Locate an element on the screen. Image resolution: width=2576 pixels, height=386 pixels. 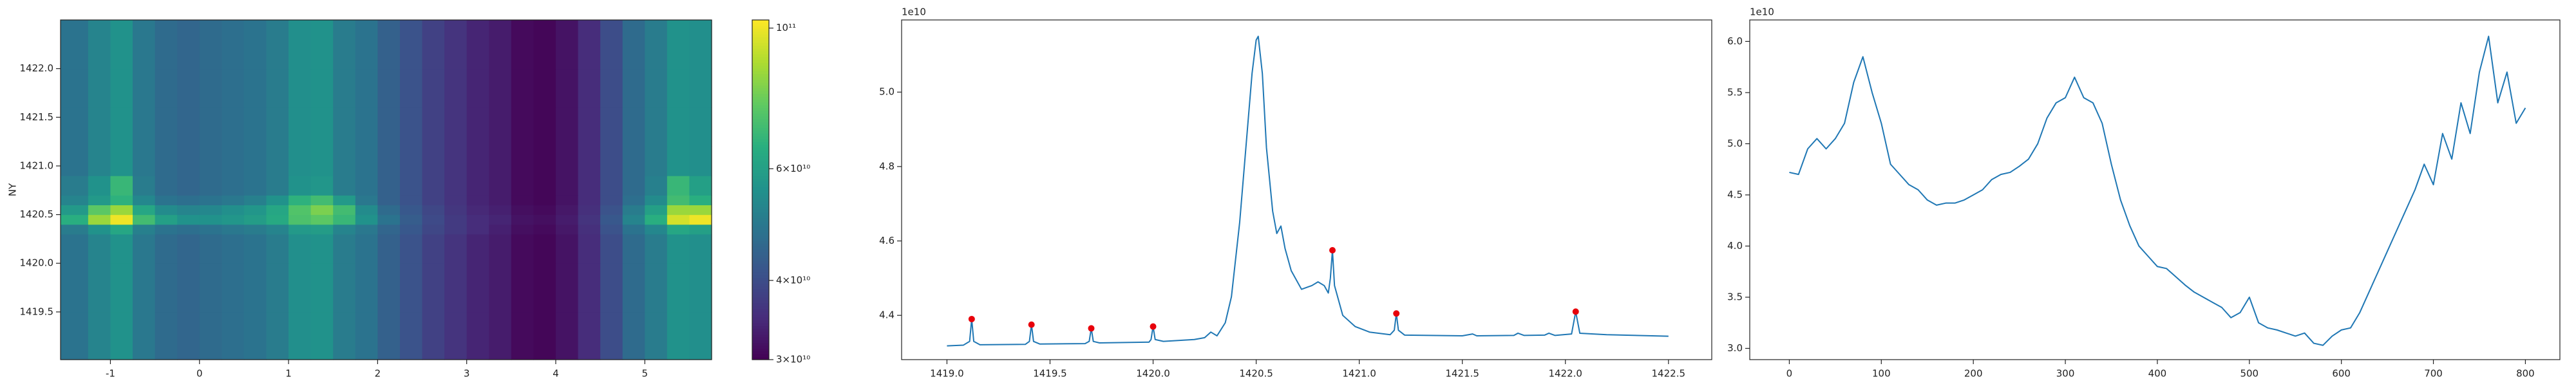
colorbar-tick-label: 3×10¹⁰ is located at coordinates (793, 359).